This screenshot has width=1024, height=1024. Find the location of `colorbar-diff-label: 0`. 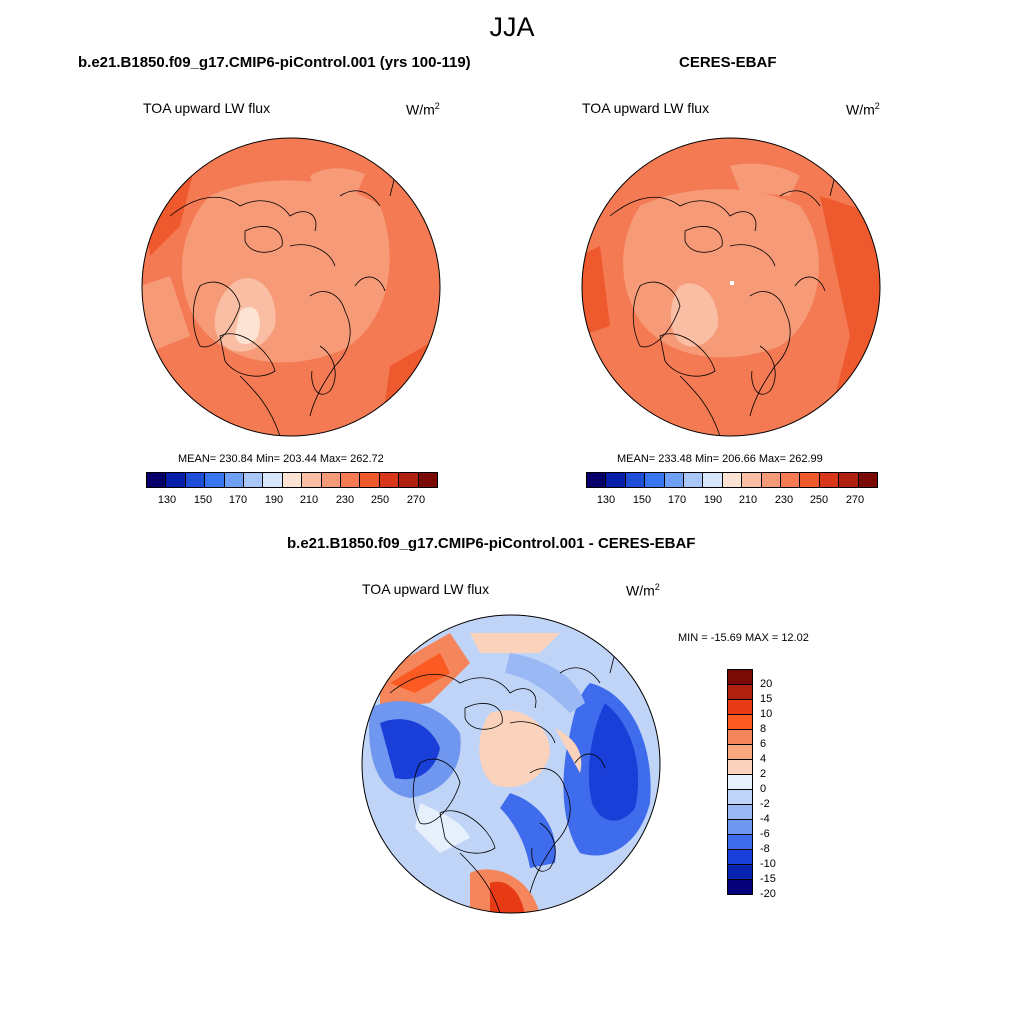

colorbar-diff-label: 0 is located at coordinates (763, 789).